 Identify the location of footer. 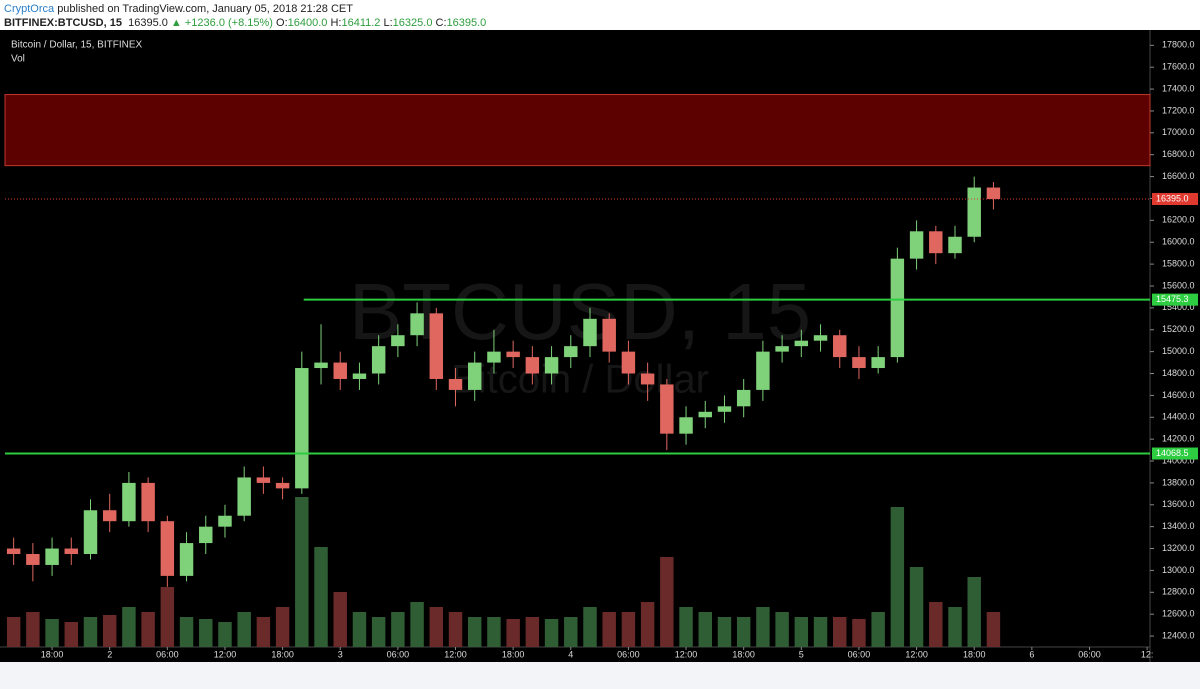
(600, 675).